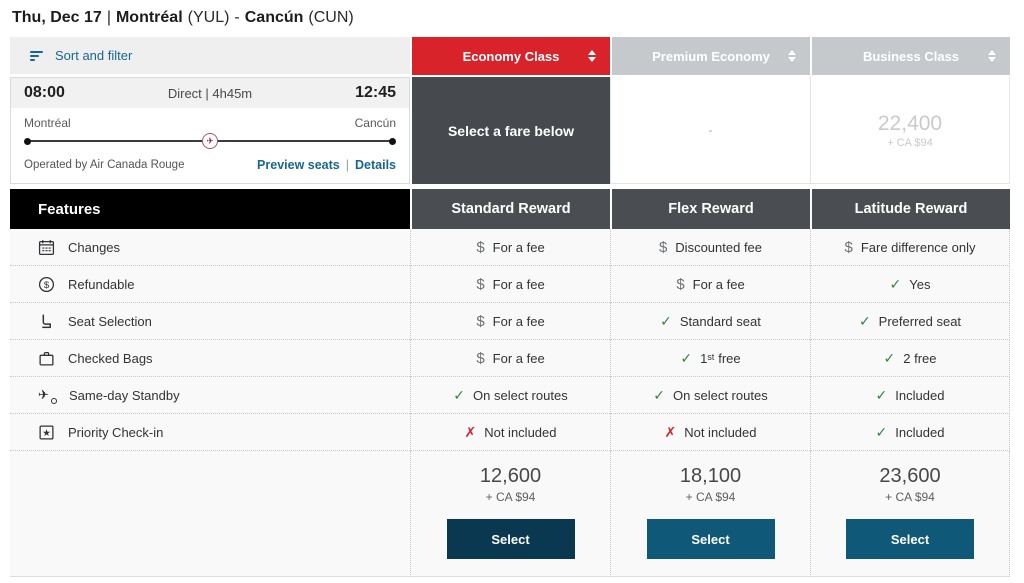  What do you see at coordinates (298, 165) in the screenshot?
I see `preview-seats-link: Preview seats` at bounding box center [298, 165].